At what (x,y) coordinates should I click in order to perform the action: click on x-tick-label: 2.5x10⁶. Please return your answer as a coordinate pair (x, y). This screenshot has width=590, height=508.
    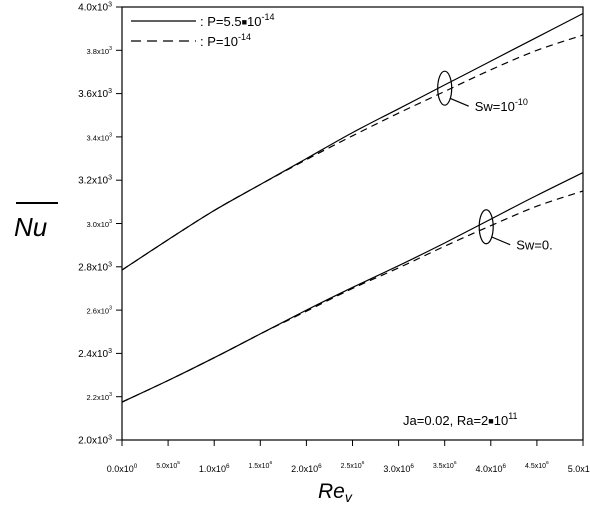
    Looking at the image, I should click on (353, 465).